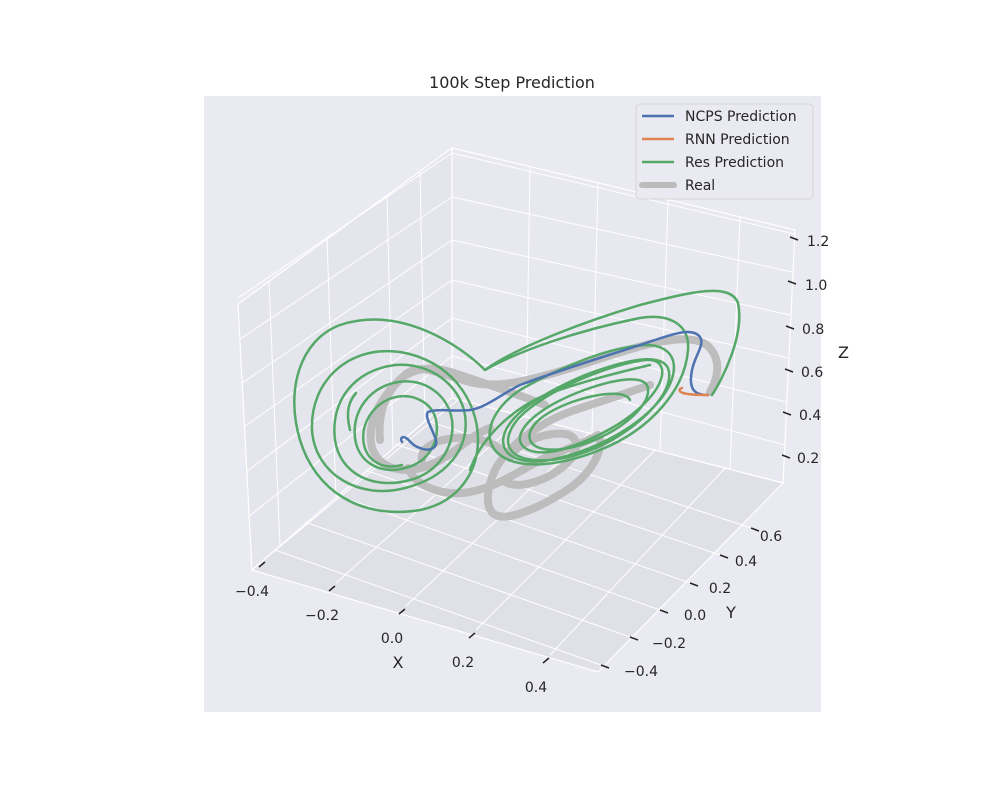  What do you see at coordinates (322, 616) in the screenshot?
I see `x-tick-label: −0.2` at bounding box center [322, 616].